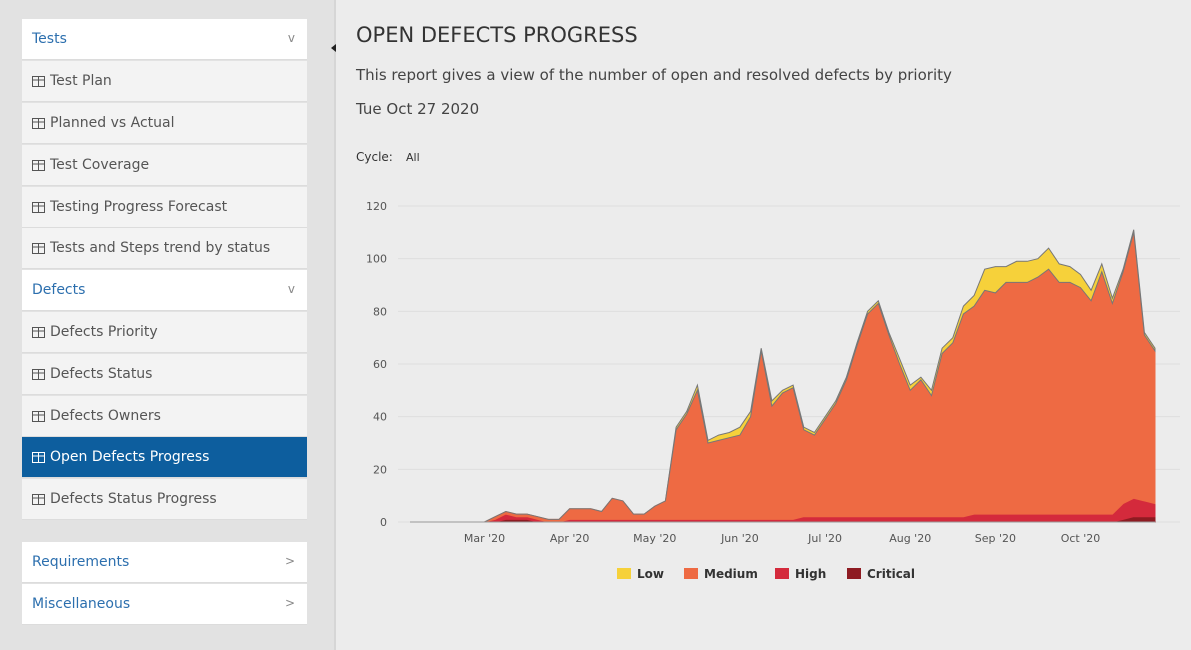  I want to click on section-title: Defects, so click(59, 290).